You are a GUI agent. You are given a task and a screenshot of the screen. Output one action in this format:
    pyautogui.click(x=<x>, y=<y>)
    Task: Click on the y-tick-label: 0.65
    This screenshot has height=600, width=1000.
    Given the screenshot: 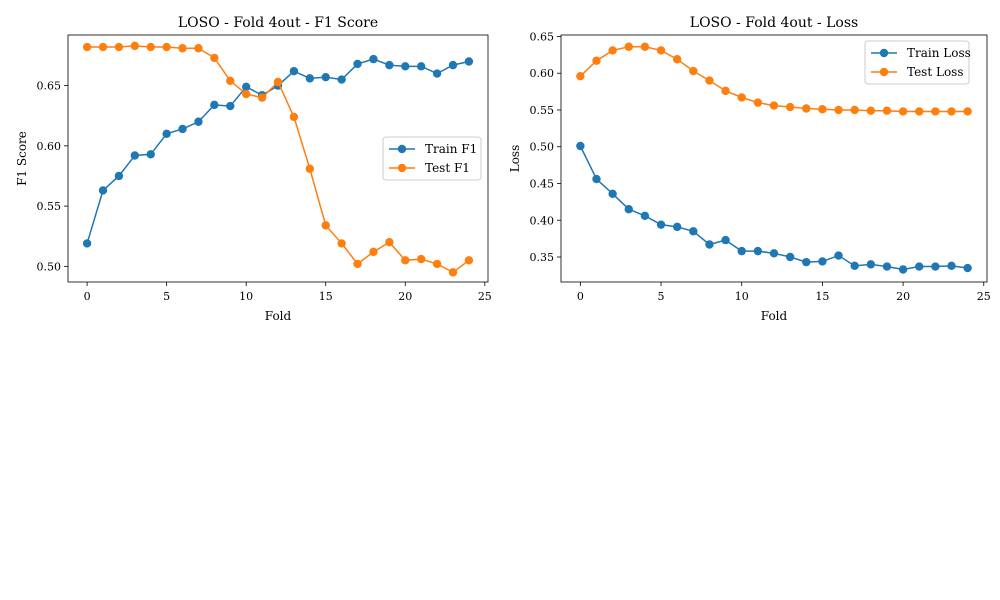 What is the action you would take?
    pyautogui.click(x=49, y=86)
    